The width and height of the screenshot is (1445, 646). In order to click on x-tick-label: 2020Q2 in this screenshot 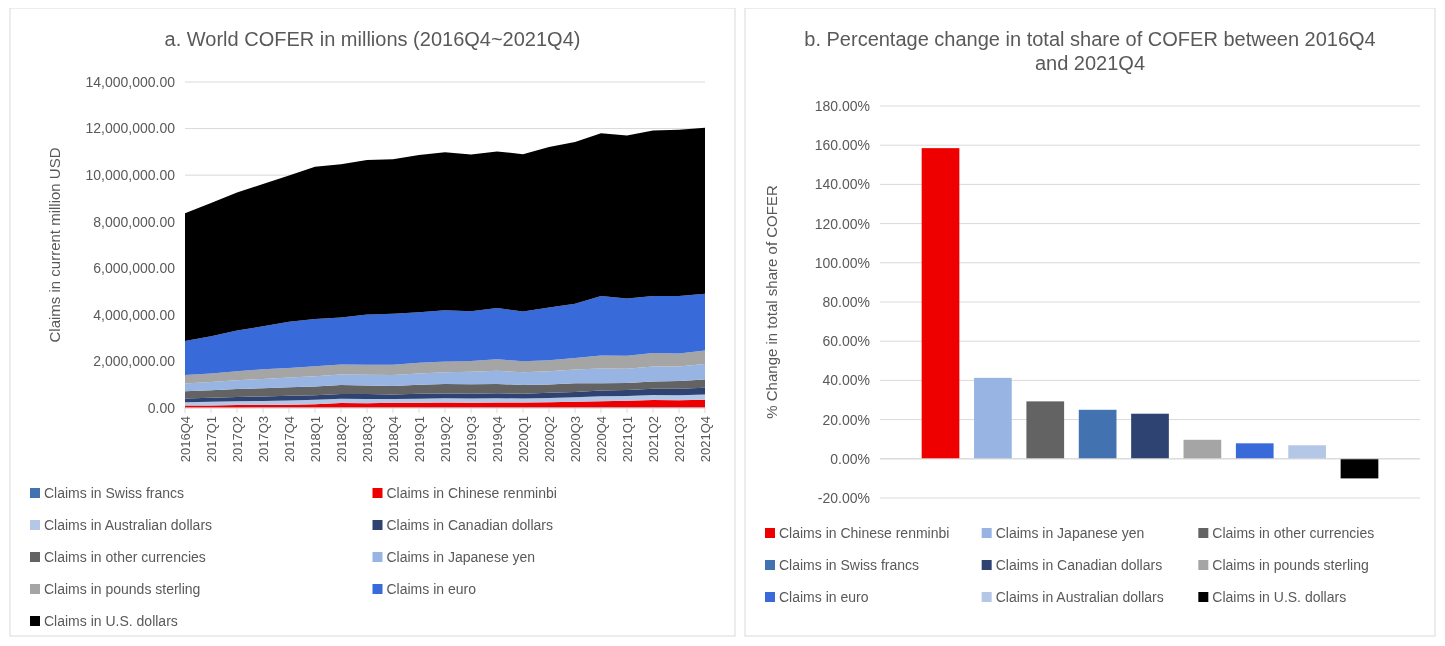, I will do `click(549, 439)`.